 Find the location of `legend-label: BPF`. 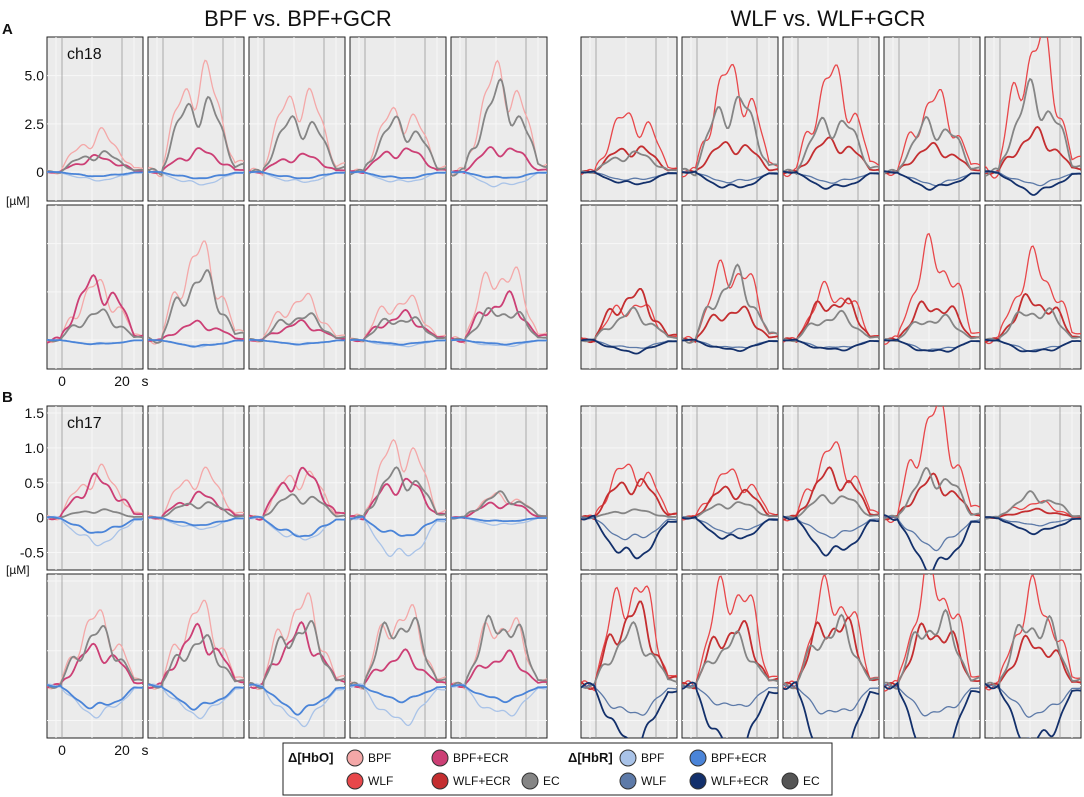

legend-label: BPF is located at coordinates (652, 758).